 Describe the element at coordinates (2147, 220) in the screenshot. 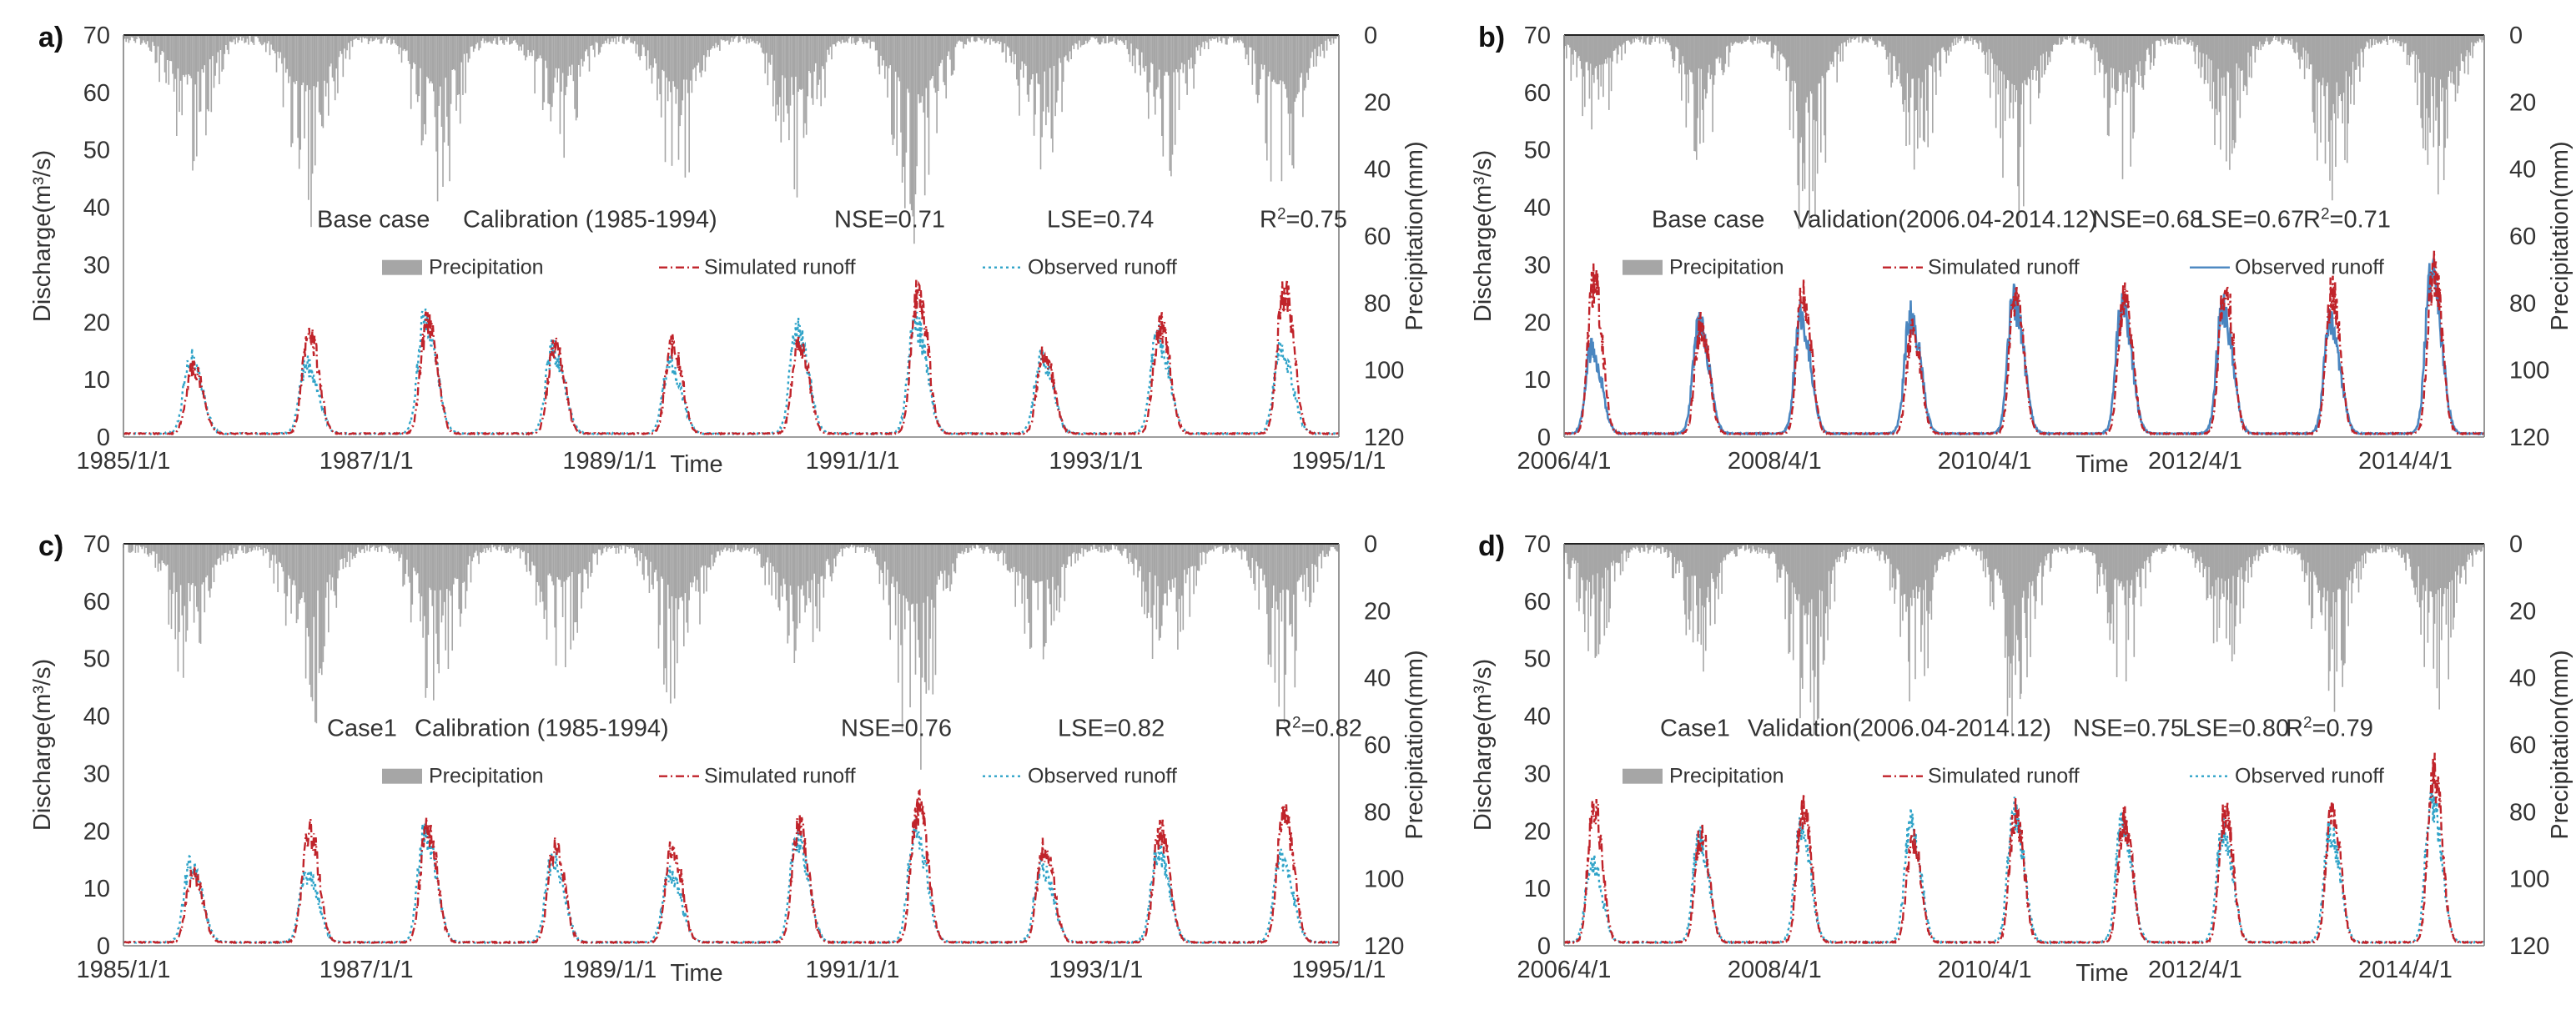

I see `nse-stat: NSE=0.68` at that location.